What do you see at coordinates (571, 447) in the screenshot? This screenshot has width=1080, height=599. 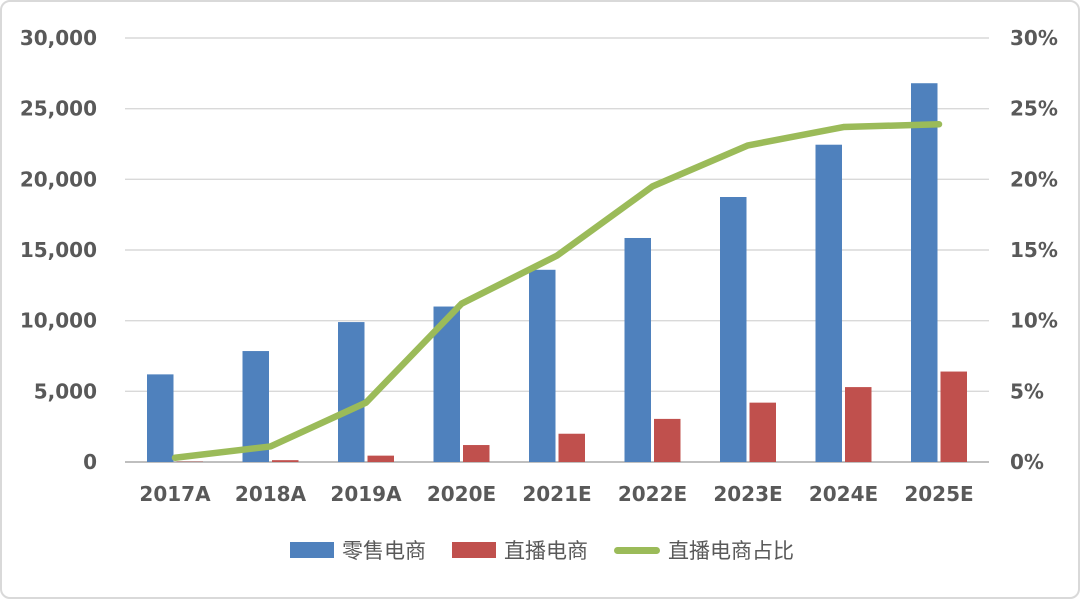 I see `bar-livestream-ecommerce-2021E` at bounding box center [571, 447].